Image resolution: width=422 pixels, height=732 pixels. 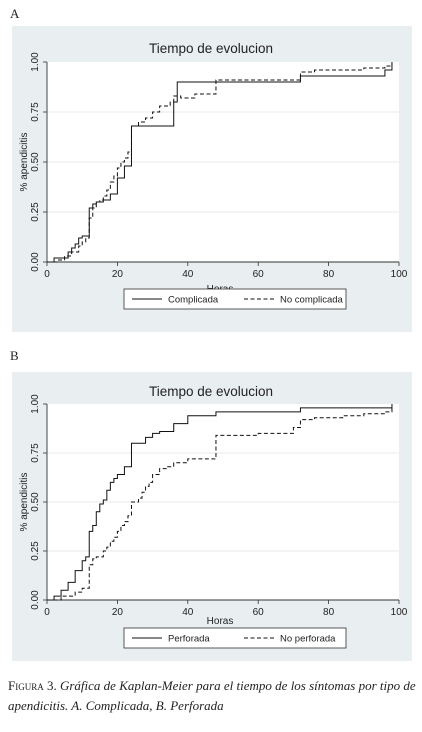 What do you see at coordinates (32, 685) in the screenshot?
I see `caption-label: Figura 3.` at bounding box center [32, 685].